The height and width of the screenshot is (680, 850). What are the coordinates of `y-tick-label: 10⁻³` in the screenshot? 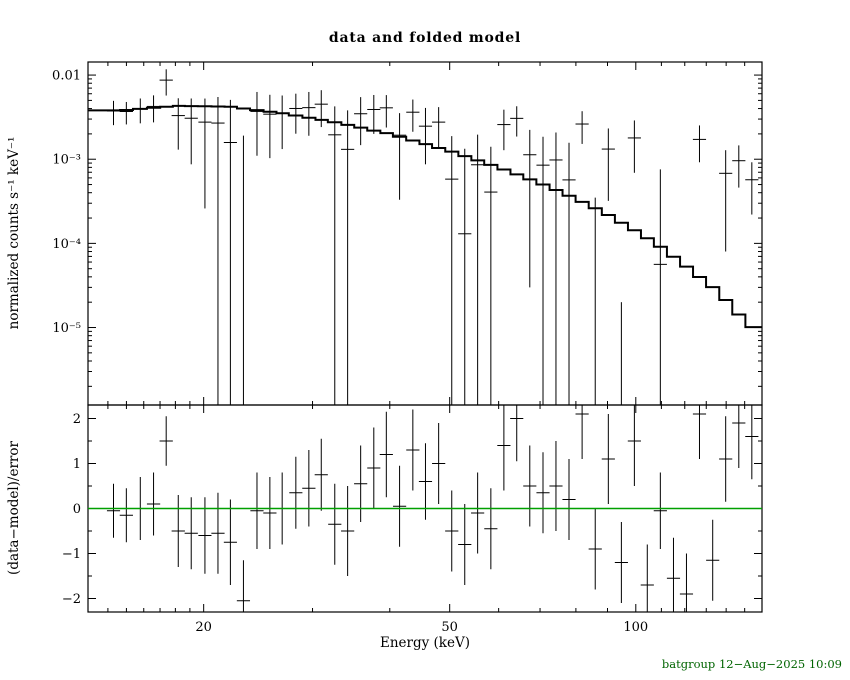 It's located at (66, 160).